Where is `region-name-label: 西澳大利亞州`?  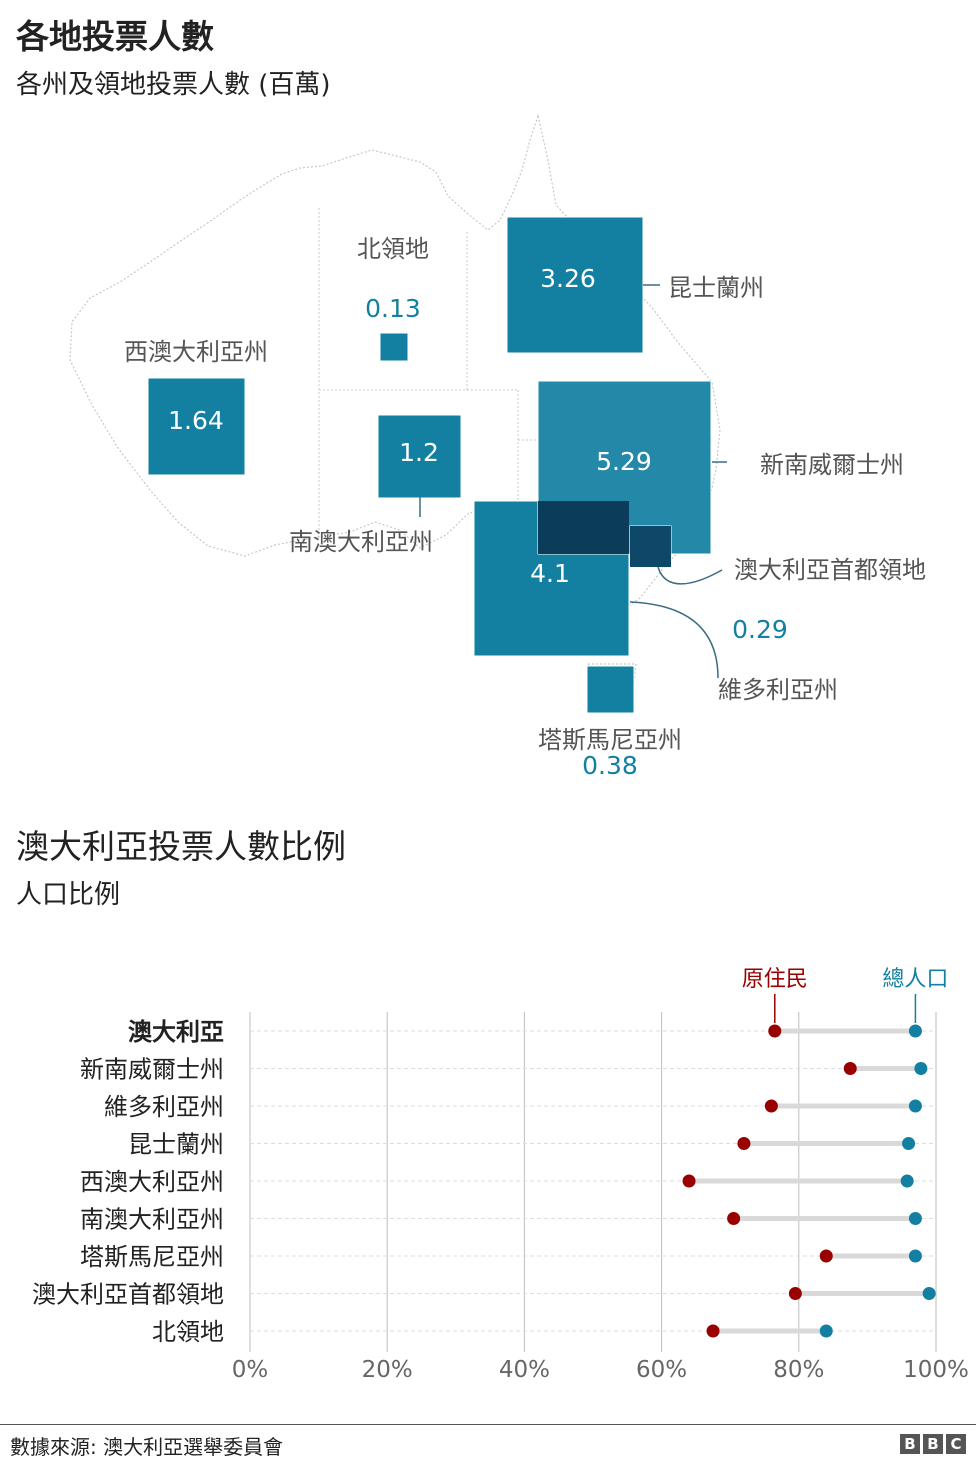
region-name-label: 西澳大利亞州 is located at coordinates (196, 352).